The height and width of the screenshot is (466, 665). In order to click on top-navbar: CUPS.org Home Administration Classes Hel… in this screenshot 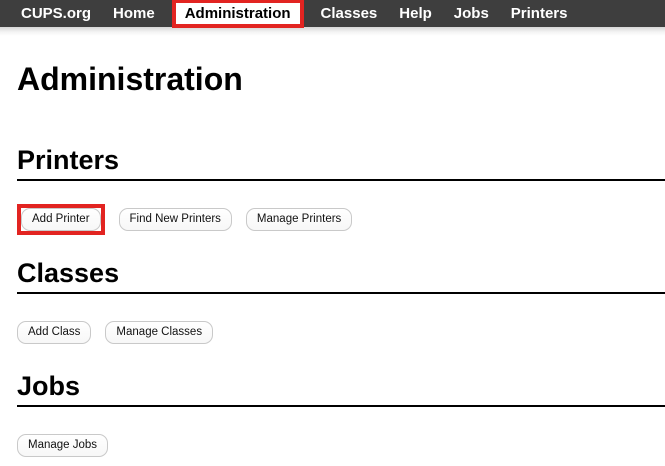, I will do `click(332, 14)`.